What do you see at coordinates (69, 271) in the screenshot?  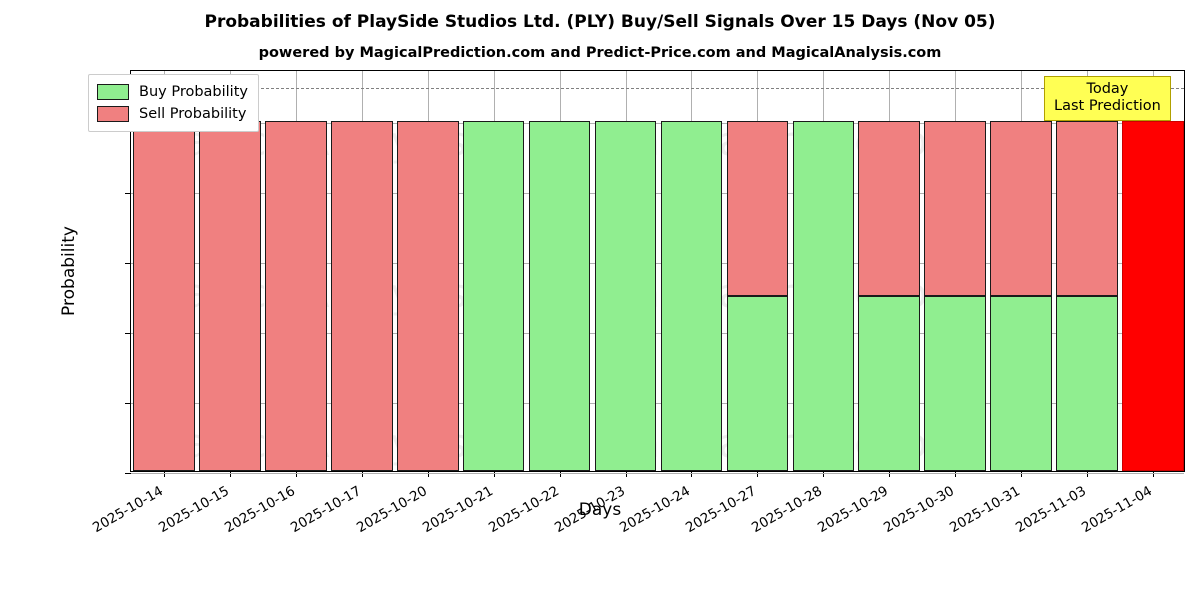 I see `y-axis-label: Probability` at bounding box center [69, 271].